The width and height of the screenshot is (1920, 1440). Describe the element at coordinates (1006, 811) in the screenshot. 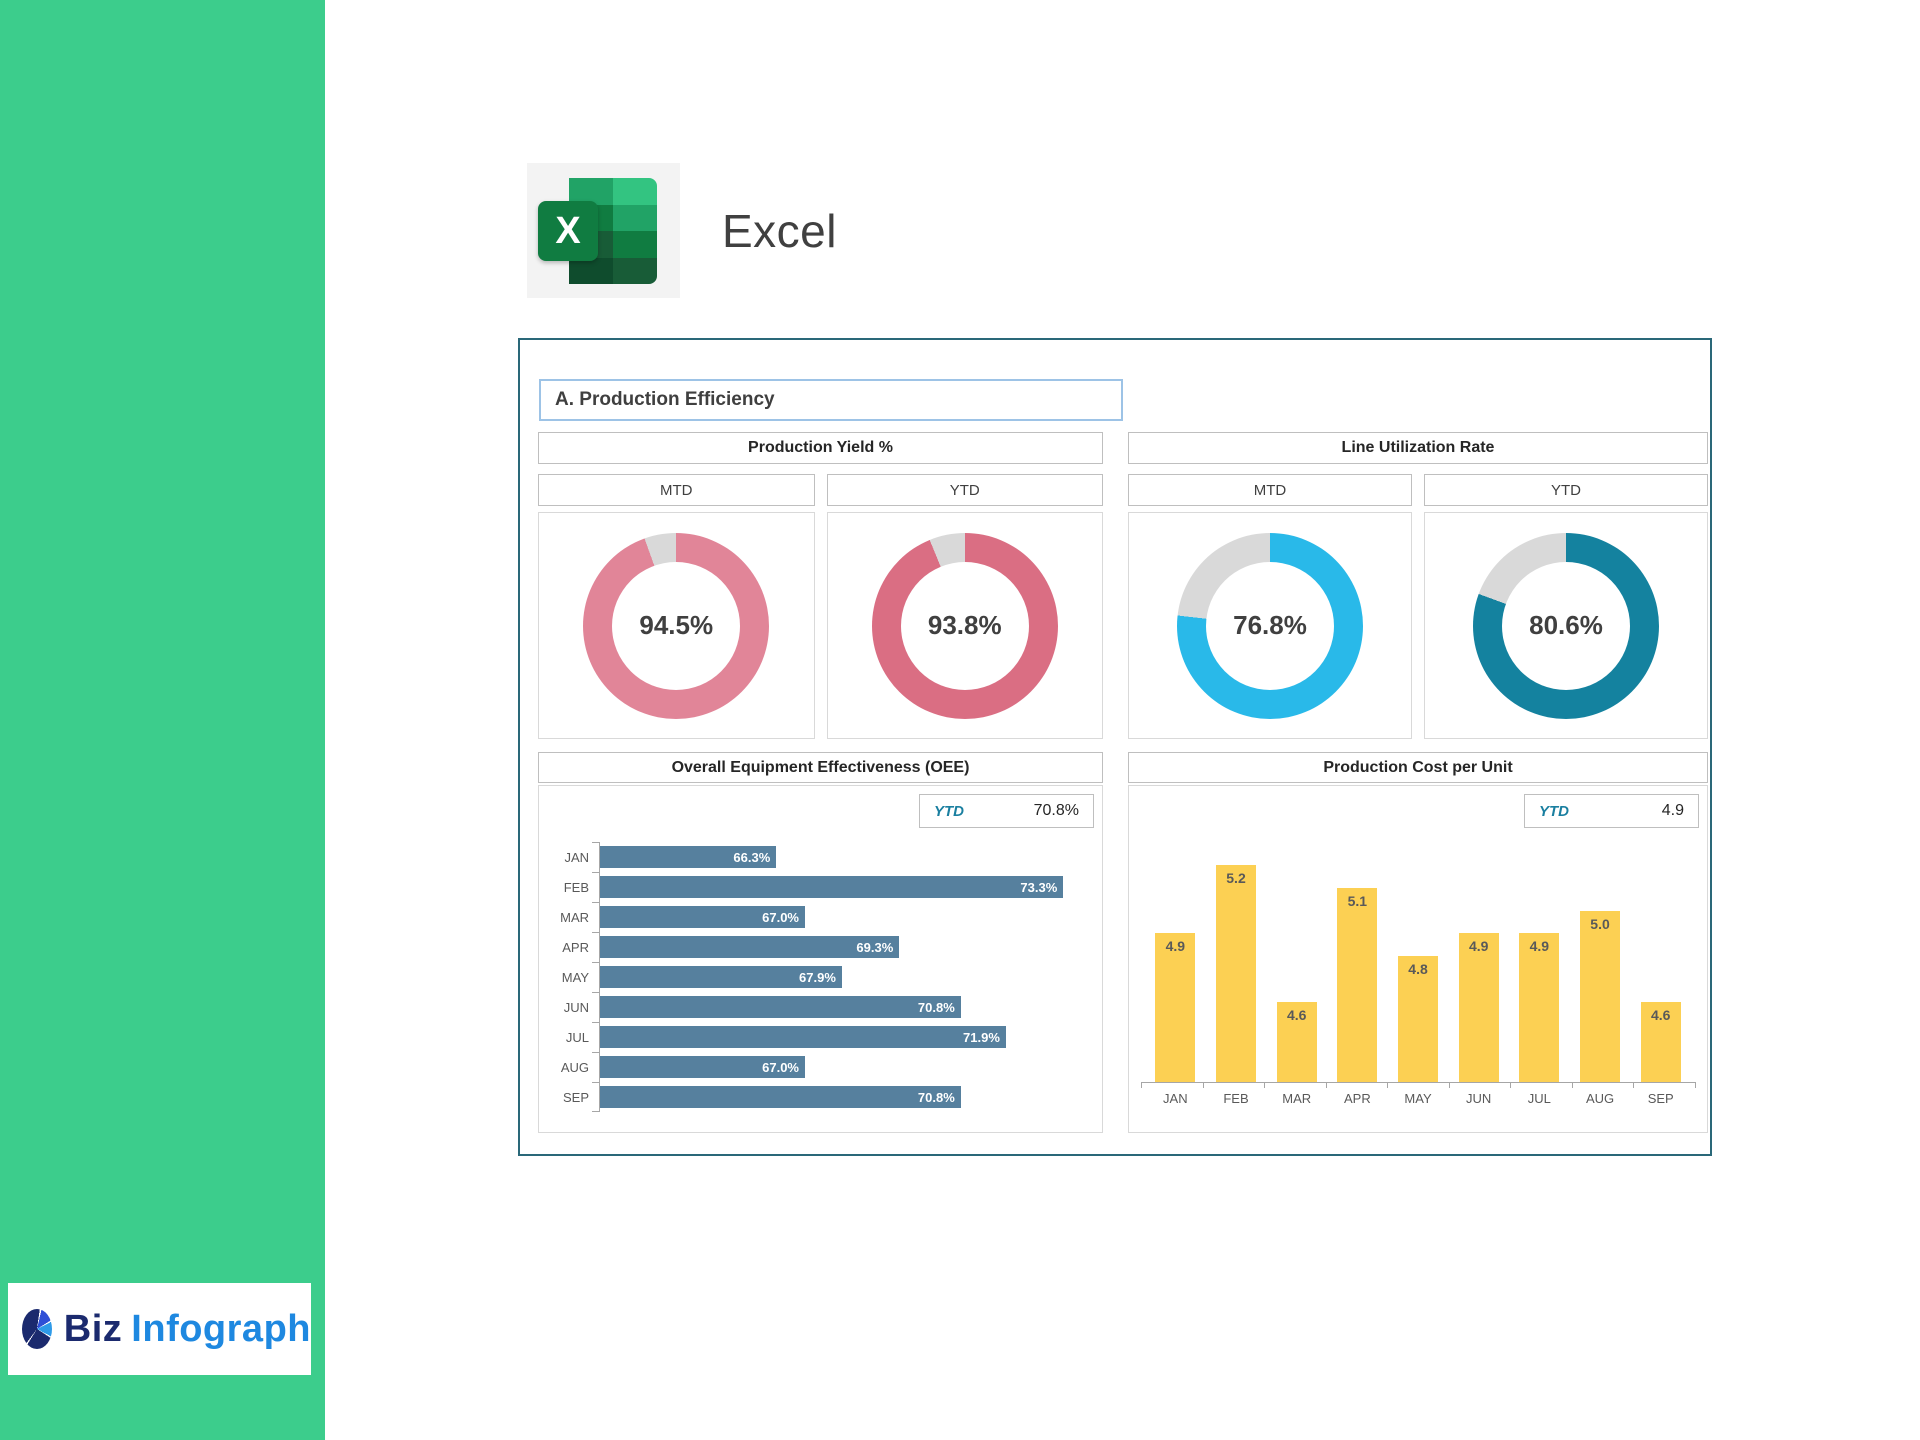

I see `oee-ytd-box: YTD 70.8%` at that location.